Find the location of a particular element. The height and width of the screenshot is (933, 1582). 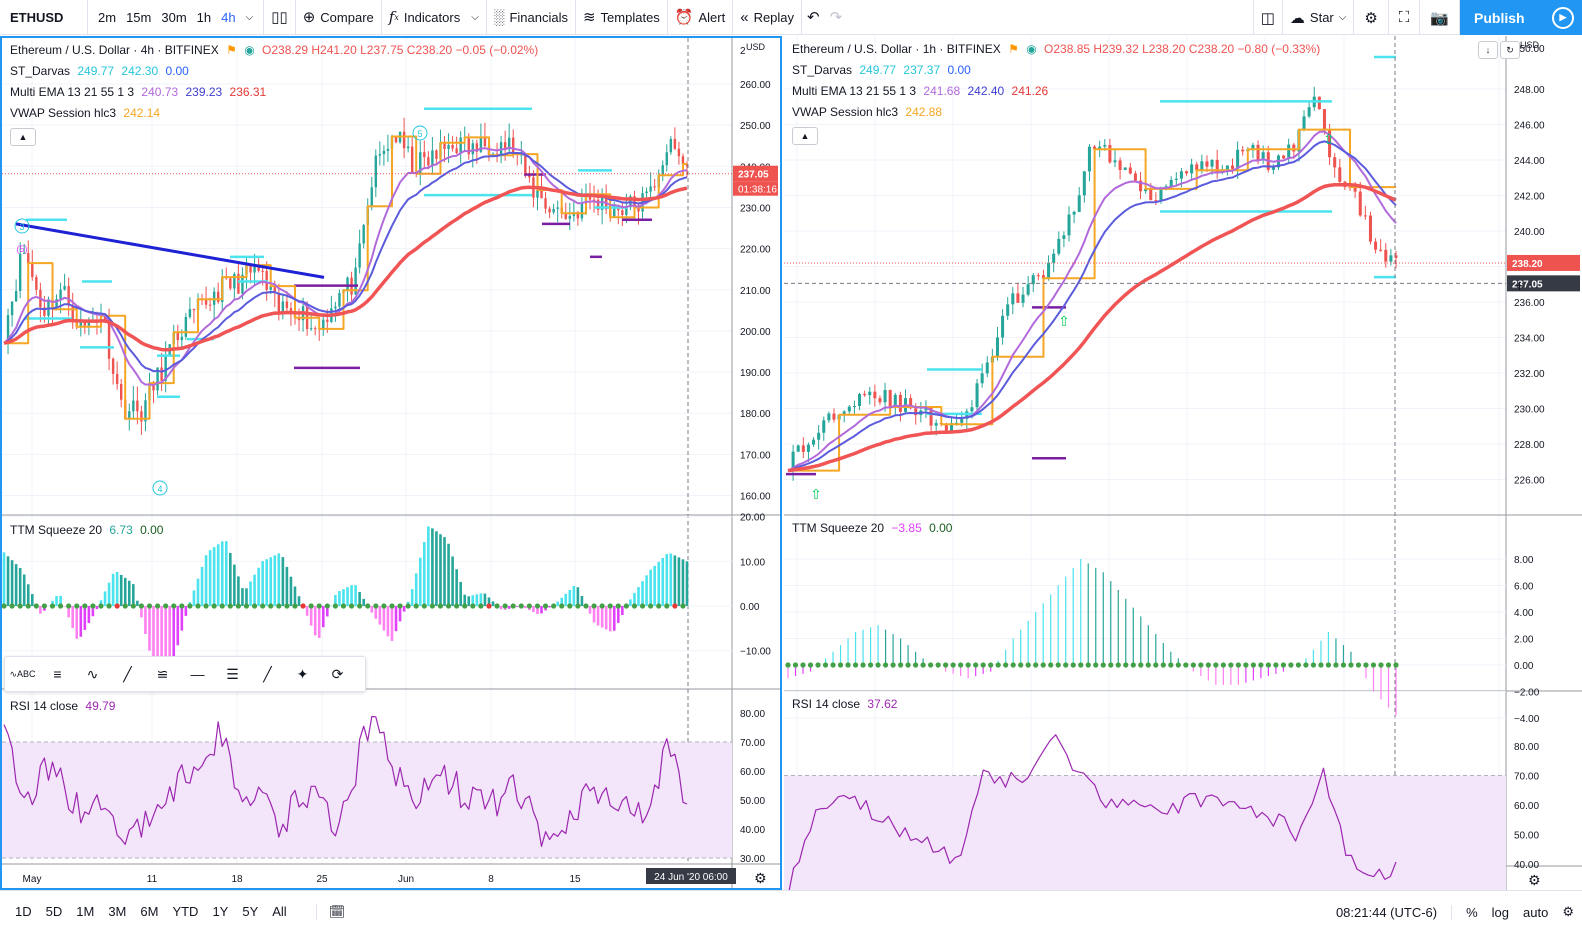

ttm-tick-label: −10.00 is located at coordinates (755, 652).